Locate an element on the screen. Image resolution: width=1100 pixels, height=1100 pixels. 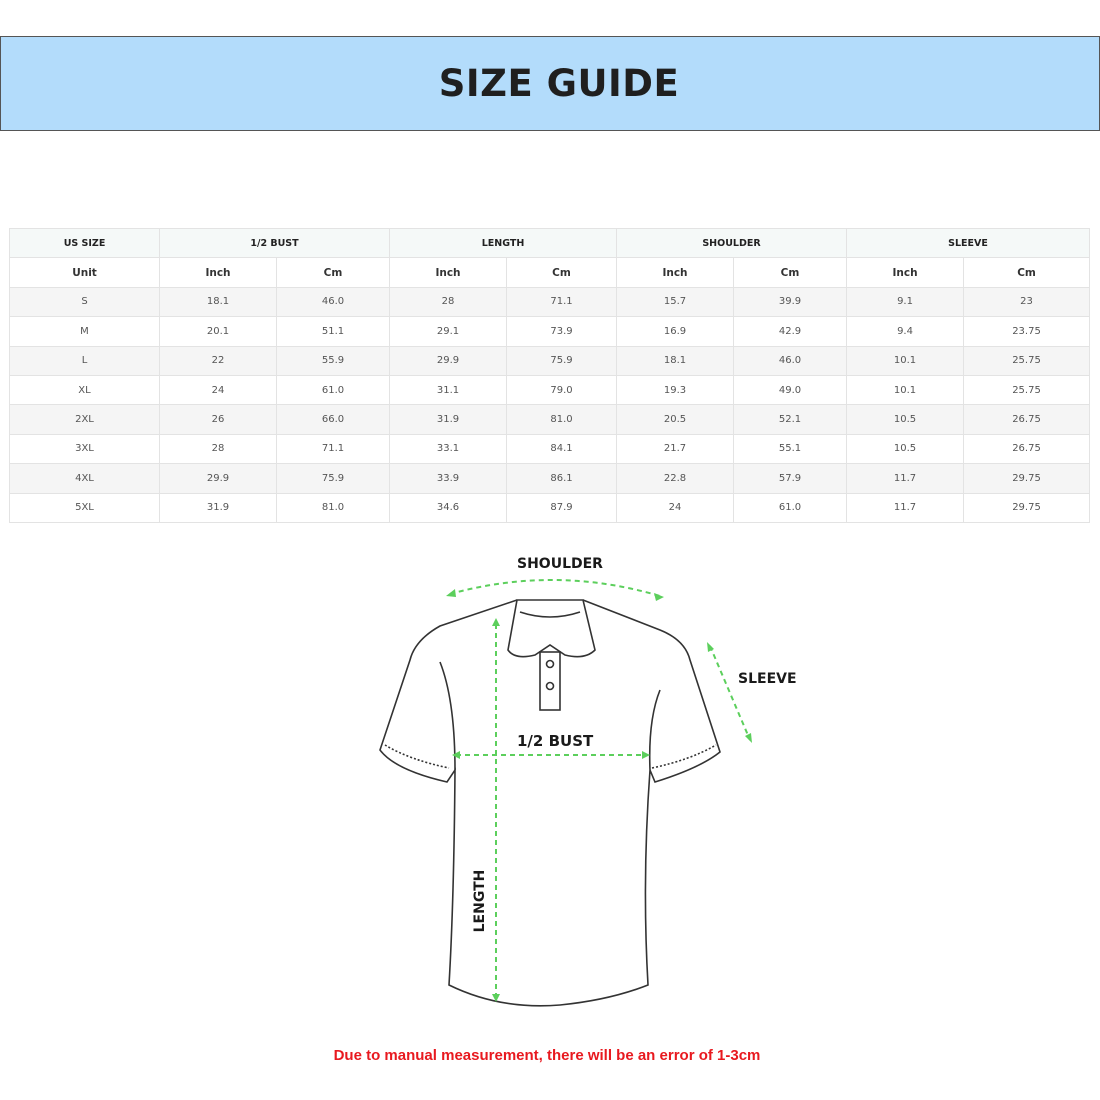
table-row: M 20.1 51.1 29.1 73.9 16.9 42.9 9.4 23.75 is located at coordinates (550, 331).